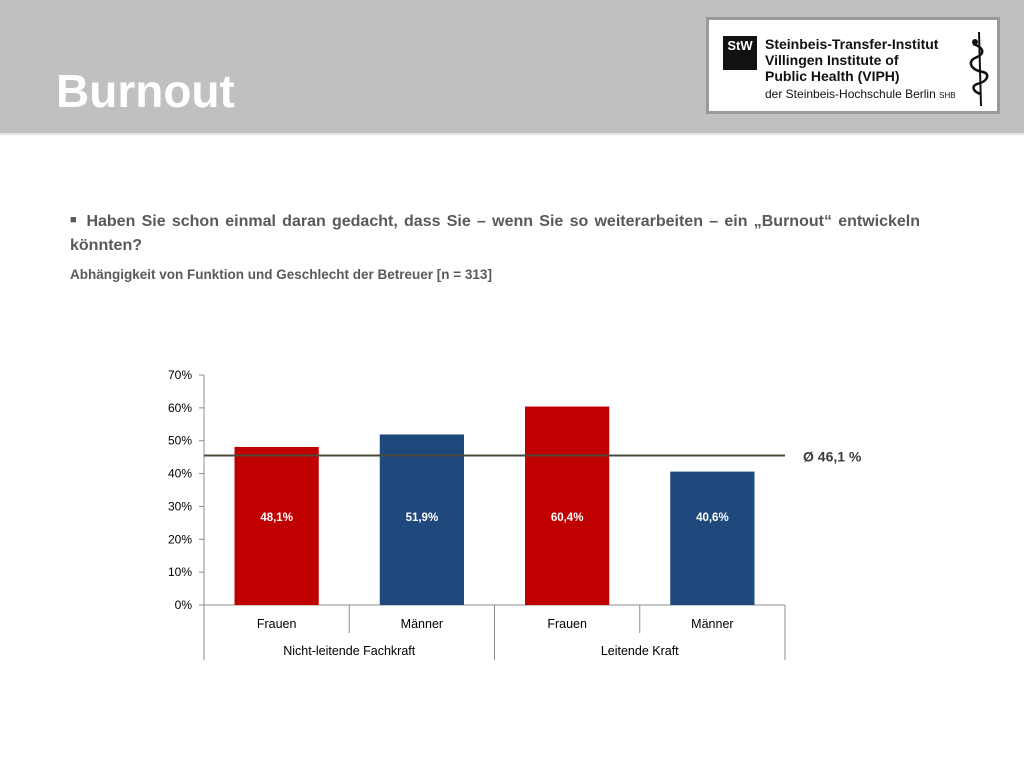  What do you see at coordinates (349, 651) in the screenshot?
I see `group-label: Nicht-leitende Fachkraft` at bounding box center [349, 651].